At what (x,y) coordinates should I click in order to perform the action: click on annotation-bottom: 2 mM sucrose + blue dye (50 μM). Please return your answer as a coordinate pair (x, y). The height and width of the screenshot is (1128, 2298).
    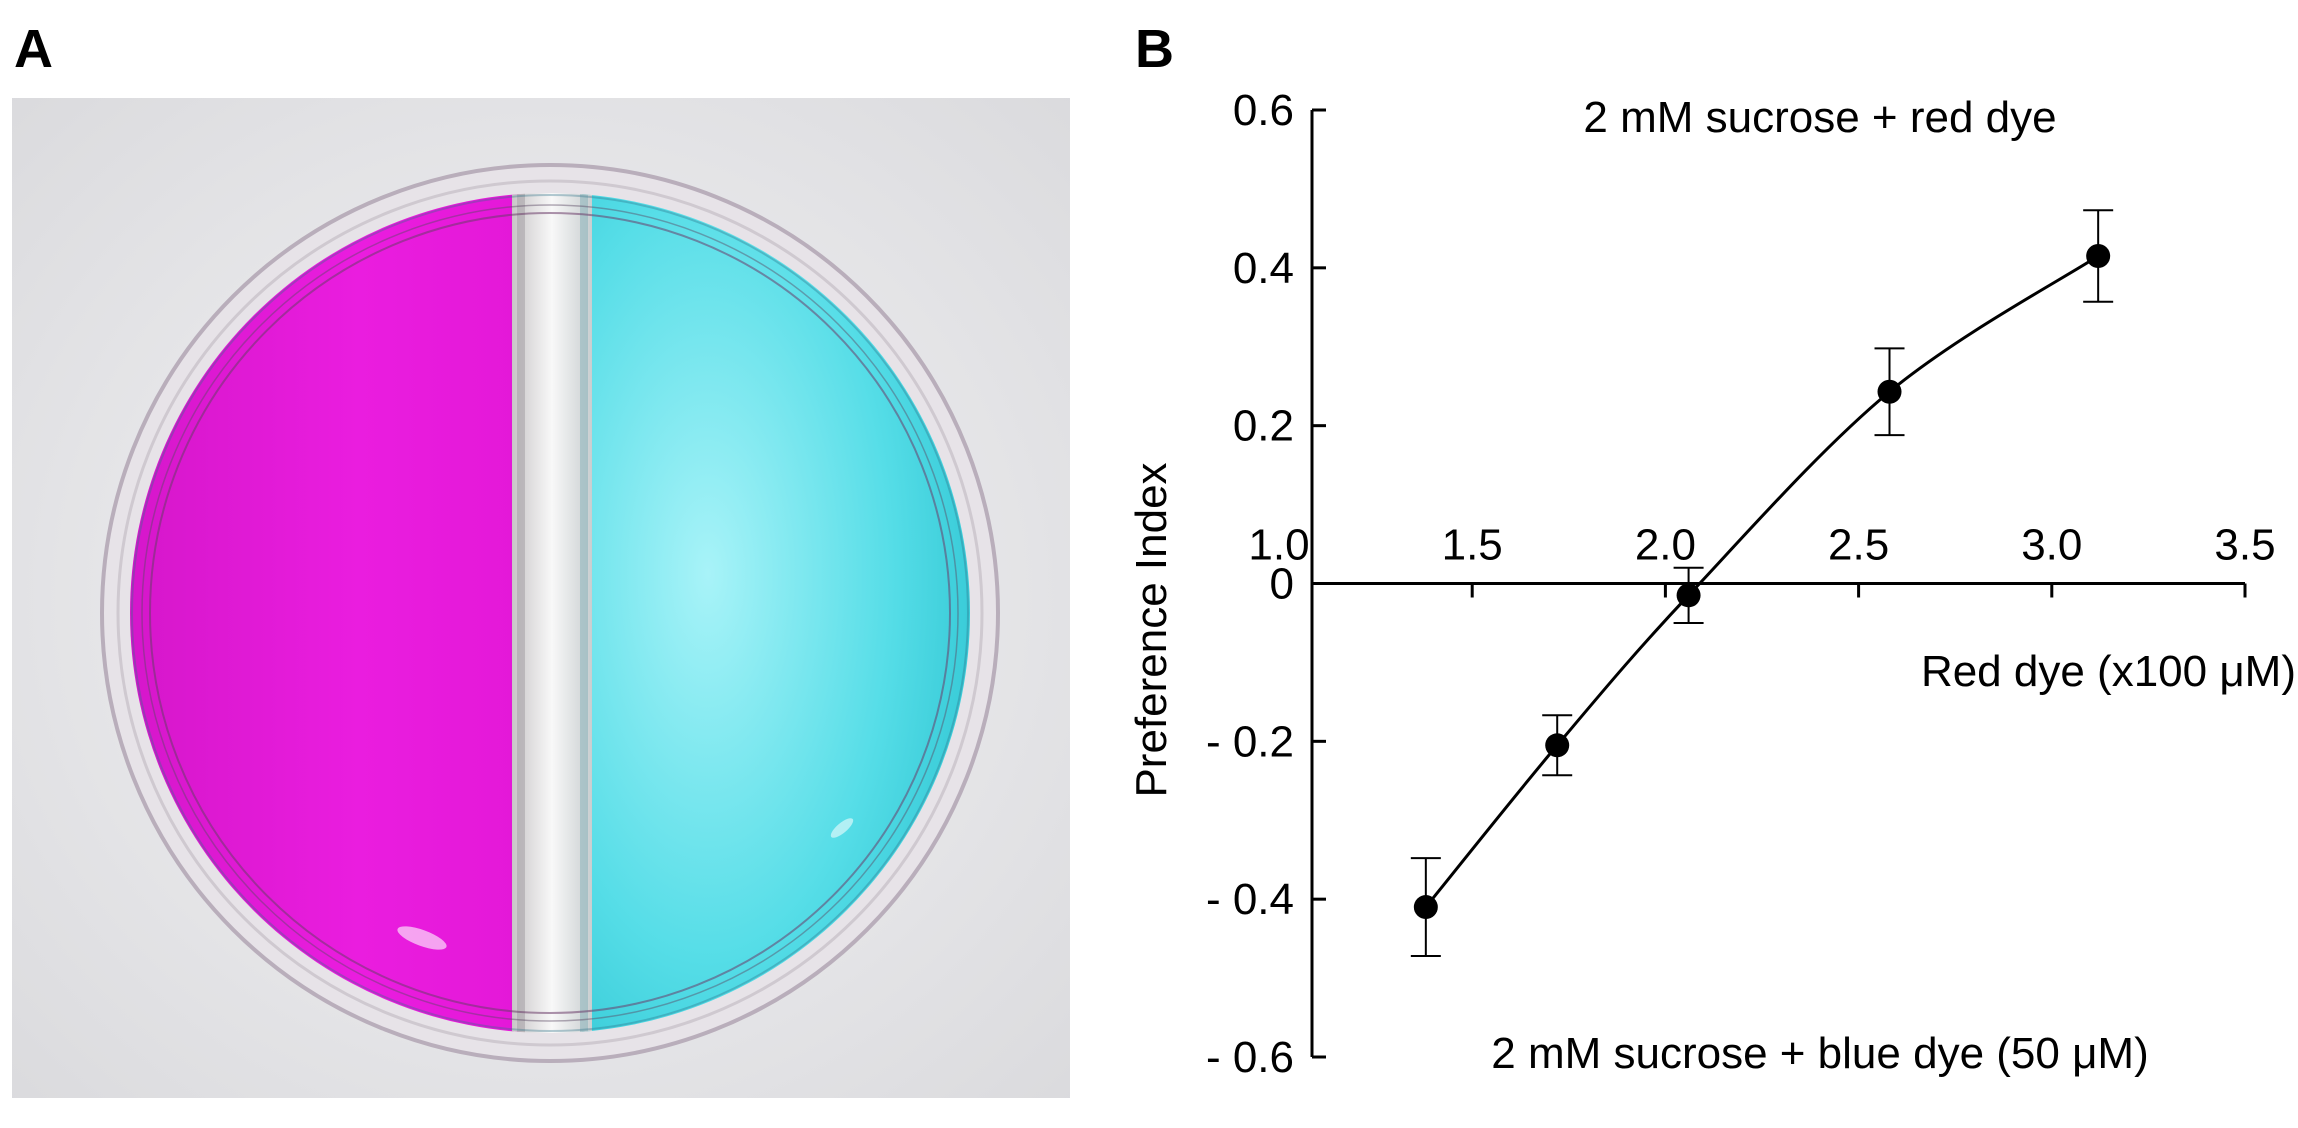
    Looking at the image, I should click on (1820, 1053).